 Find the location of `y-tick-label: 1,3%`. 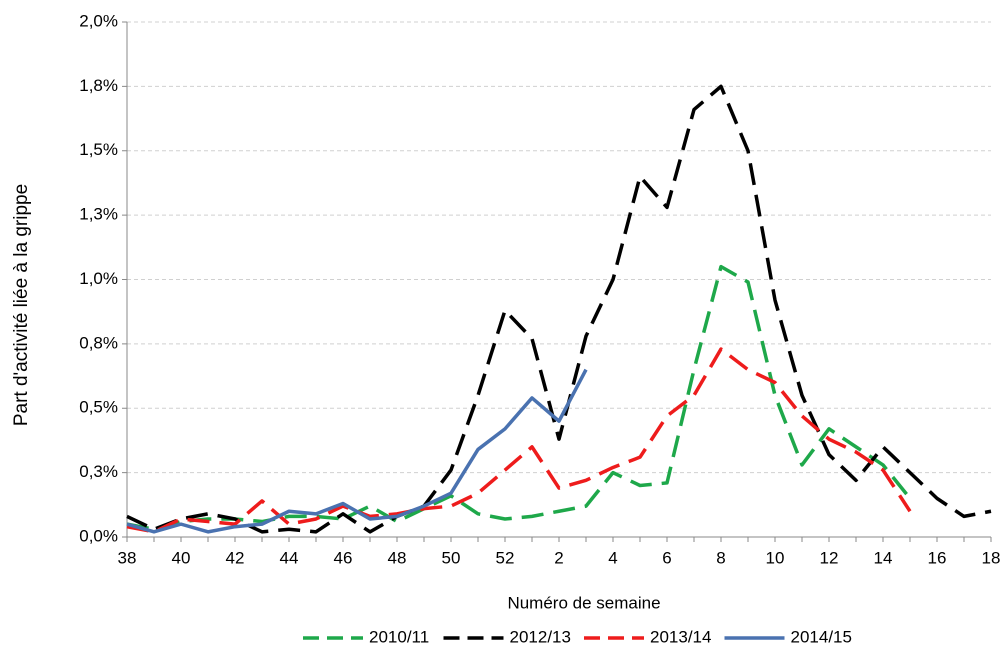

y-tick-label: 1,3% is located at coordinates (98, 214).